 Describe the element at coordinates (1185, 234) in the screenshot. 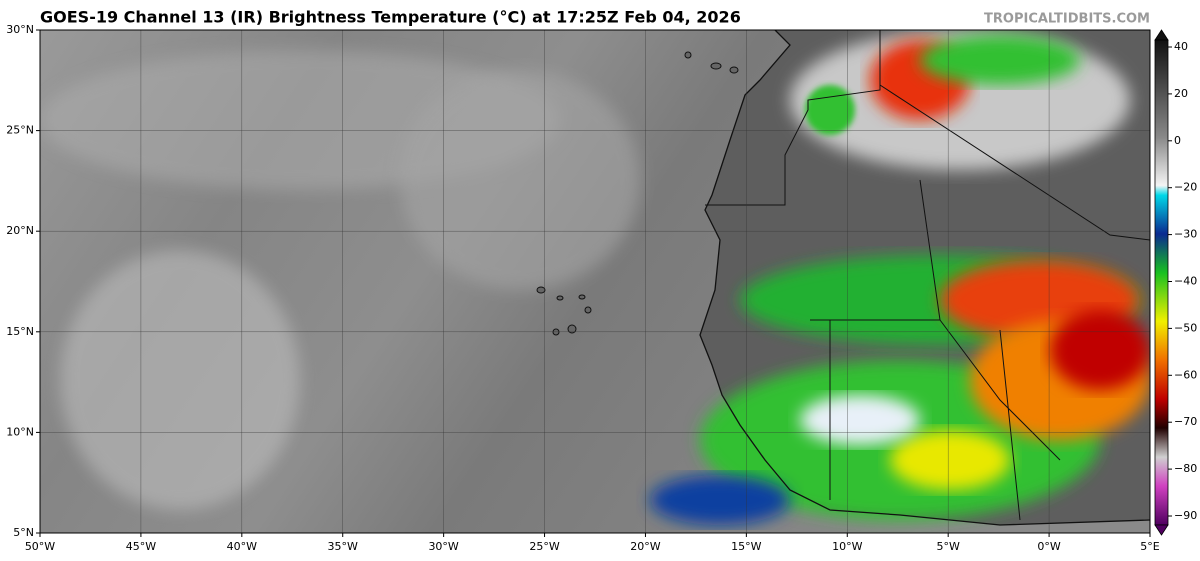

I see `colorbar-tick-label: −30` at that location.